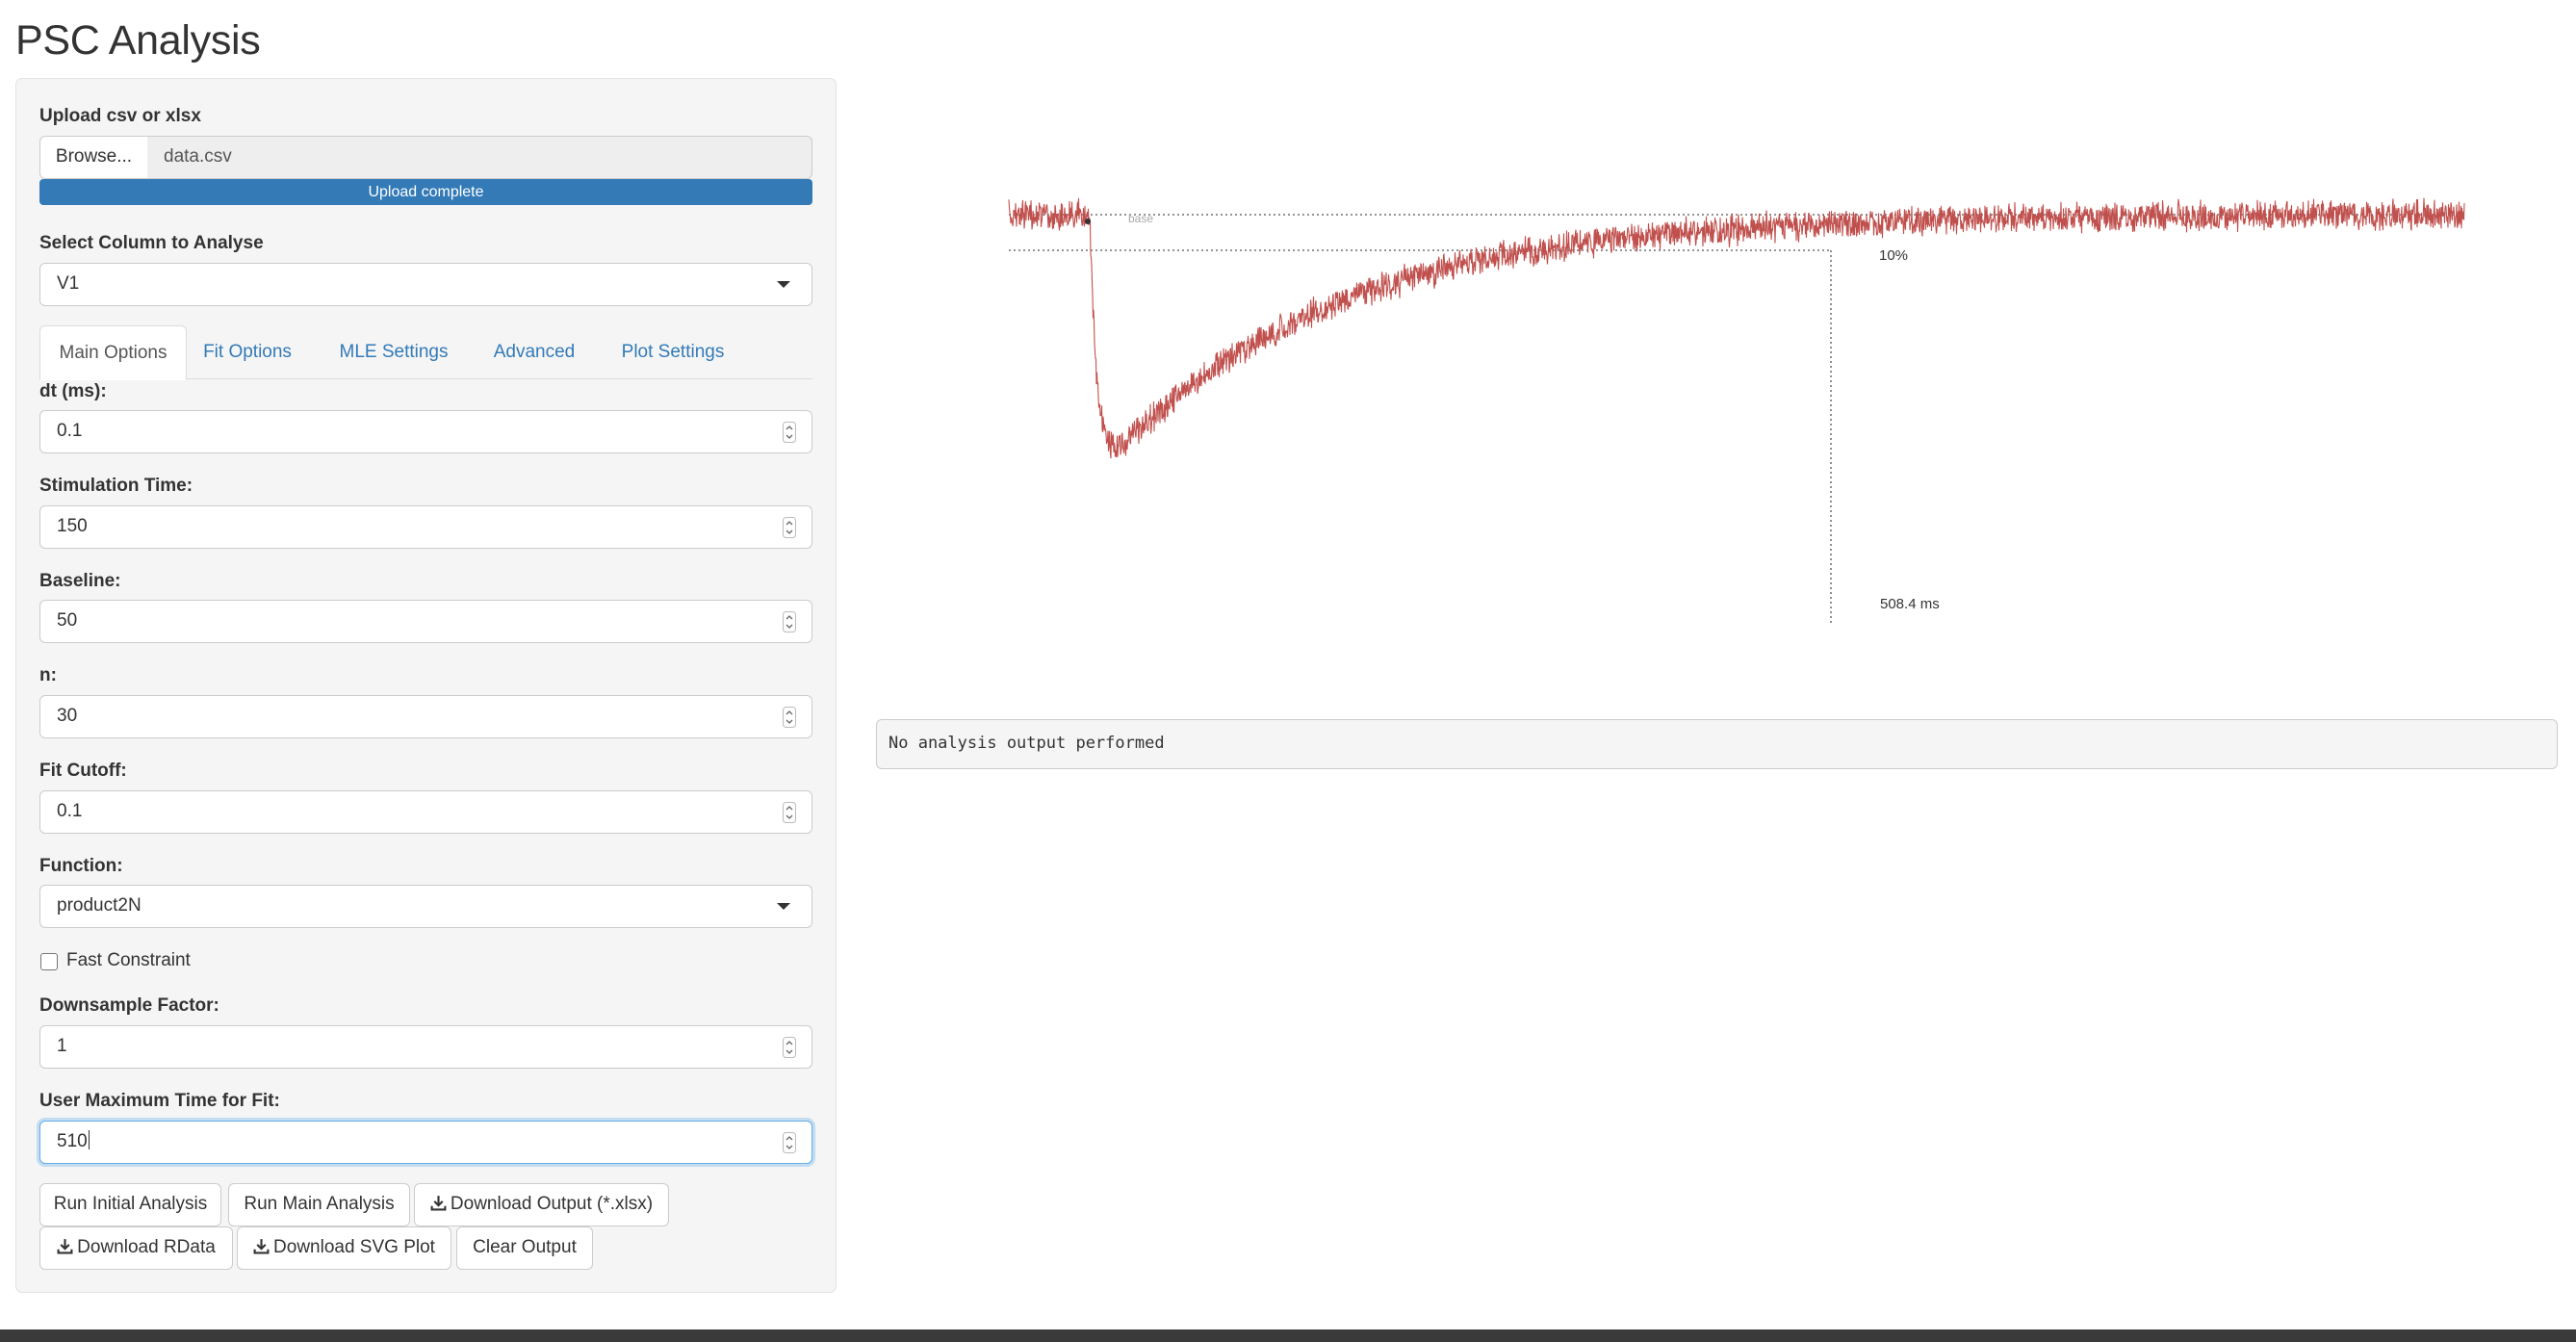 The height and width of the screenshot is (1342, 2576). What do you see at coordinates (160, 1101) in the screenshot?
I see `user-max-time-label: User Maximum Time for Fit:` at bounding box center [160, 1101].